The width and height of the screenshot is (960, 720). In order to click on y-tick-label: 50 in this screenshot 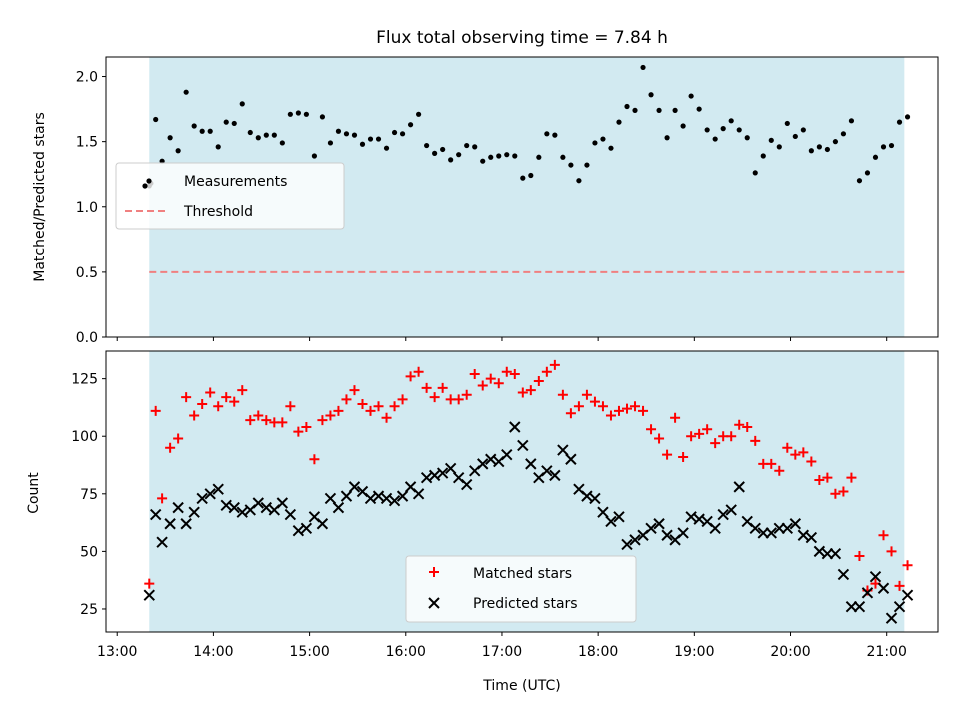, I will do `click(89, 552)`.